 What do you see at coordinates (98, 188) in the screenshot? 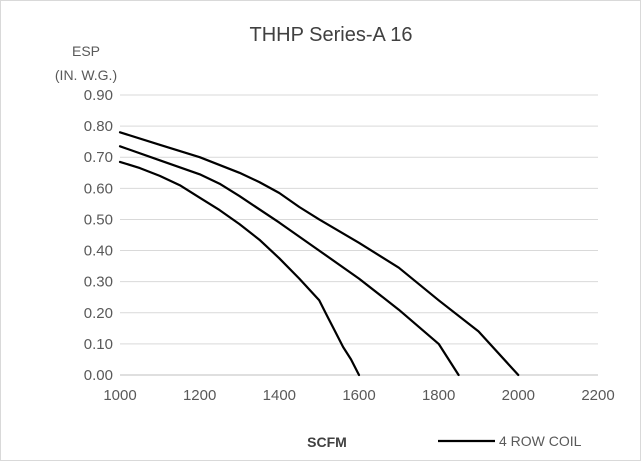
I see `y-tick-label: 0.60` at bounding box center [98, 188].